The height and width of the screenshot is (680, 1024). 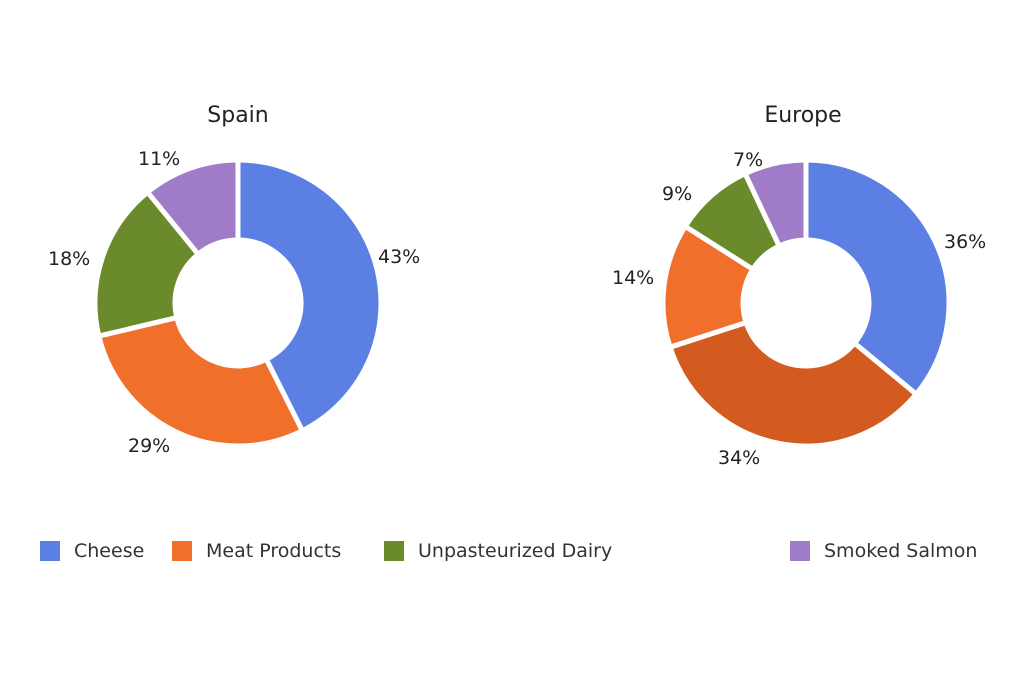 I want to click on spain-chart-title: Spain, so click(x=238, y=115).